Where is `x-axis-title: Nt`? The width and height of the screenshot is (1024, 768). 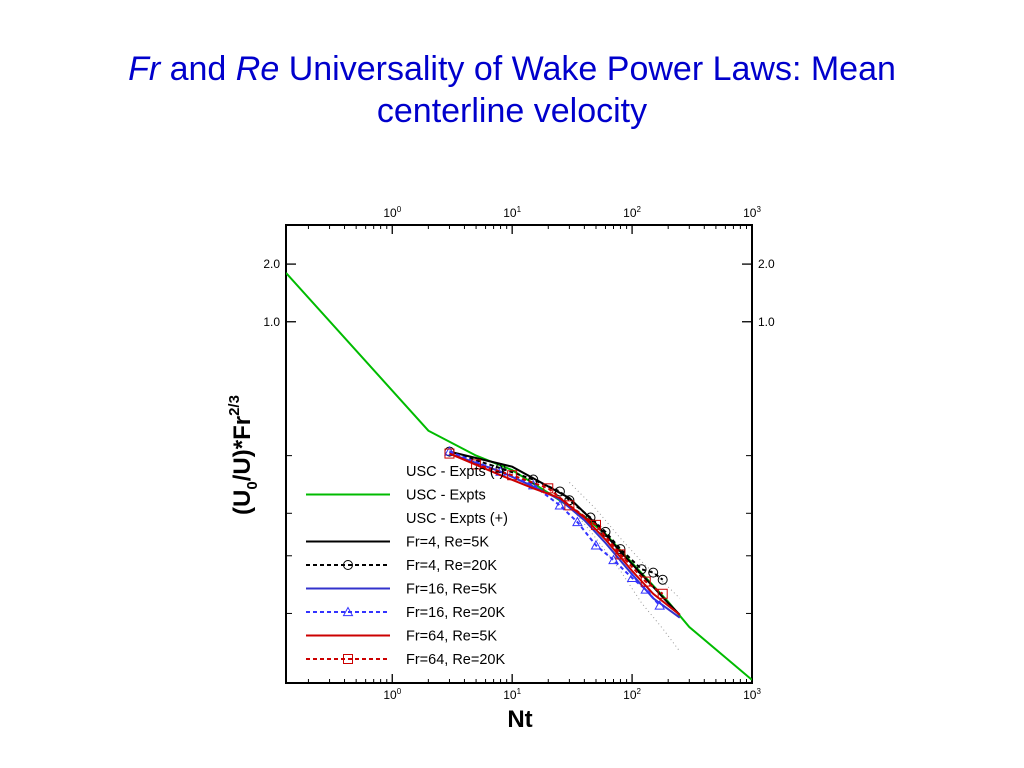
x-axis-title: Nt is located at coordinates (519, 719).